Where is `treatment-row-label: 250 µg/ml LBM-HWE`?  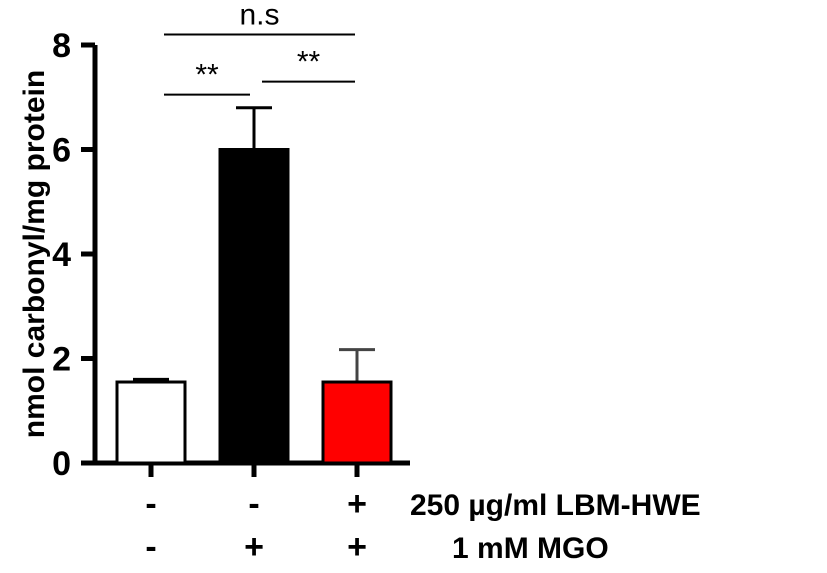 treatment-row-label: 250 µg/ml LBM-HWE is located at coordinates (555, 505).